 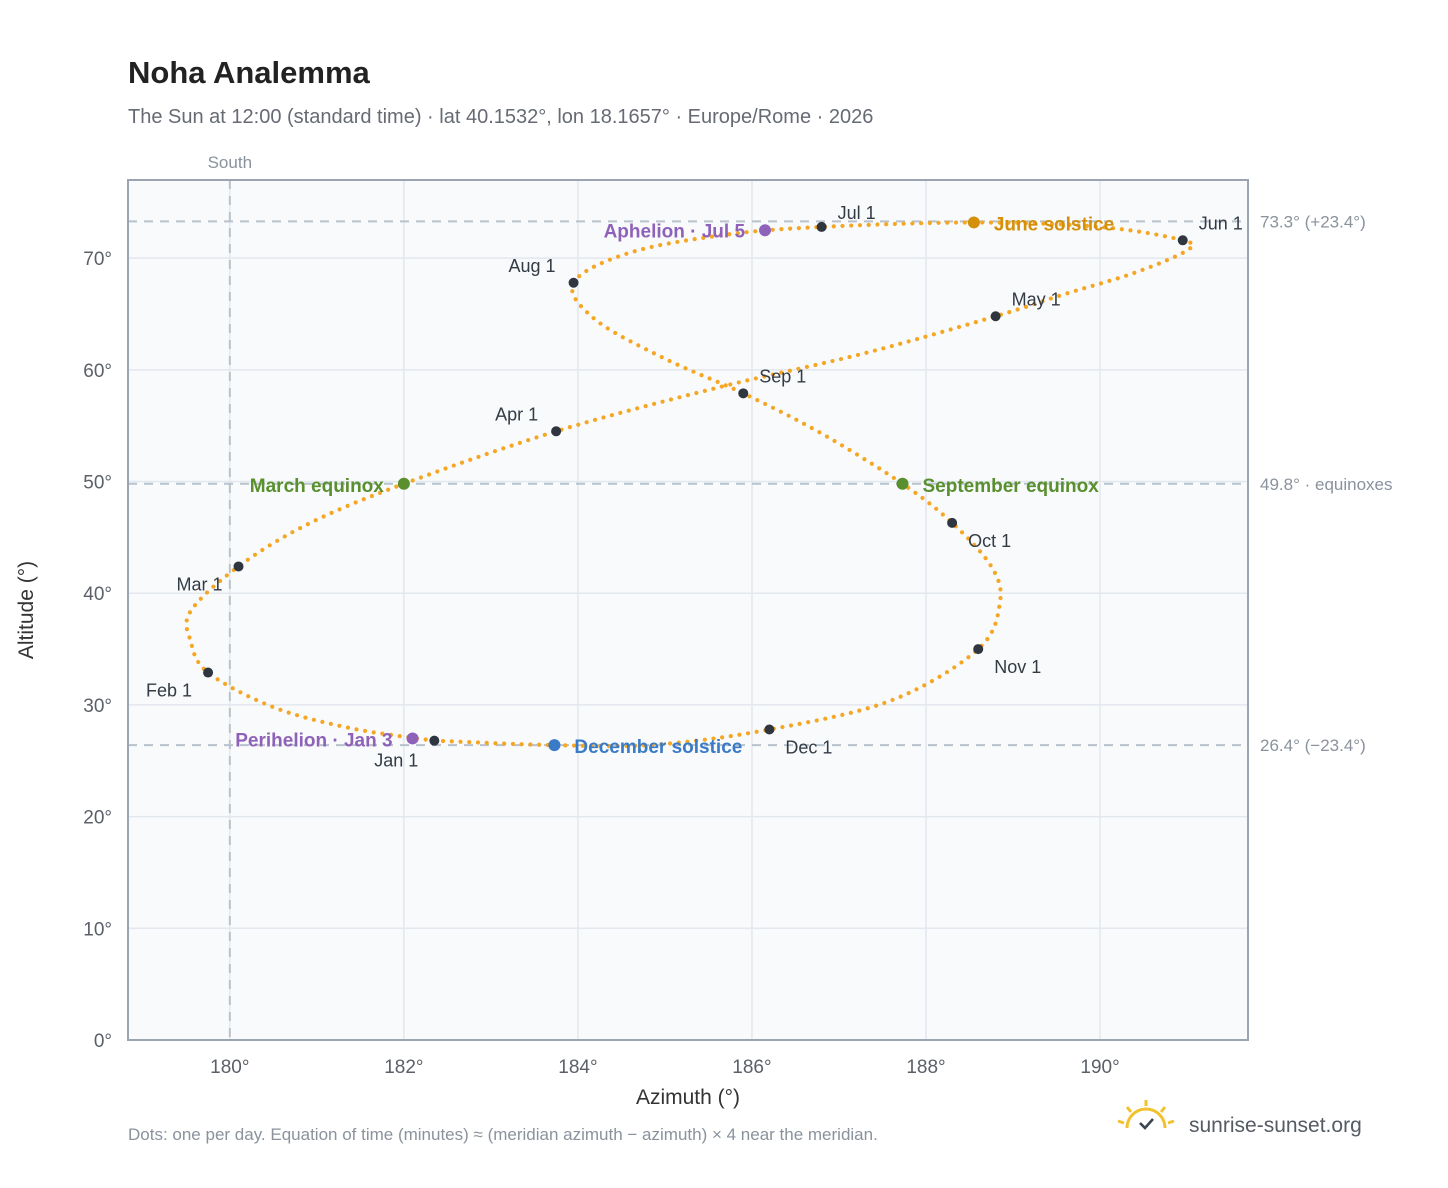 What do you see at coordinates (230, 162) in the screenshot?
I see `meridian-label: South` at bounding box center [230, 162].